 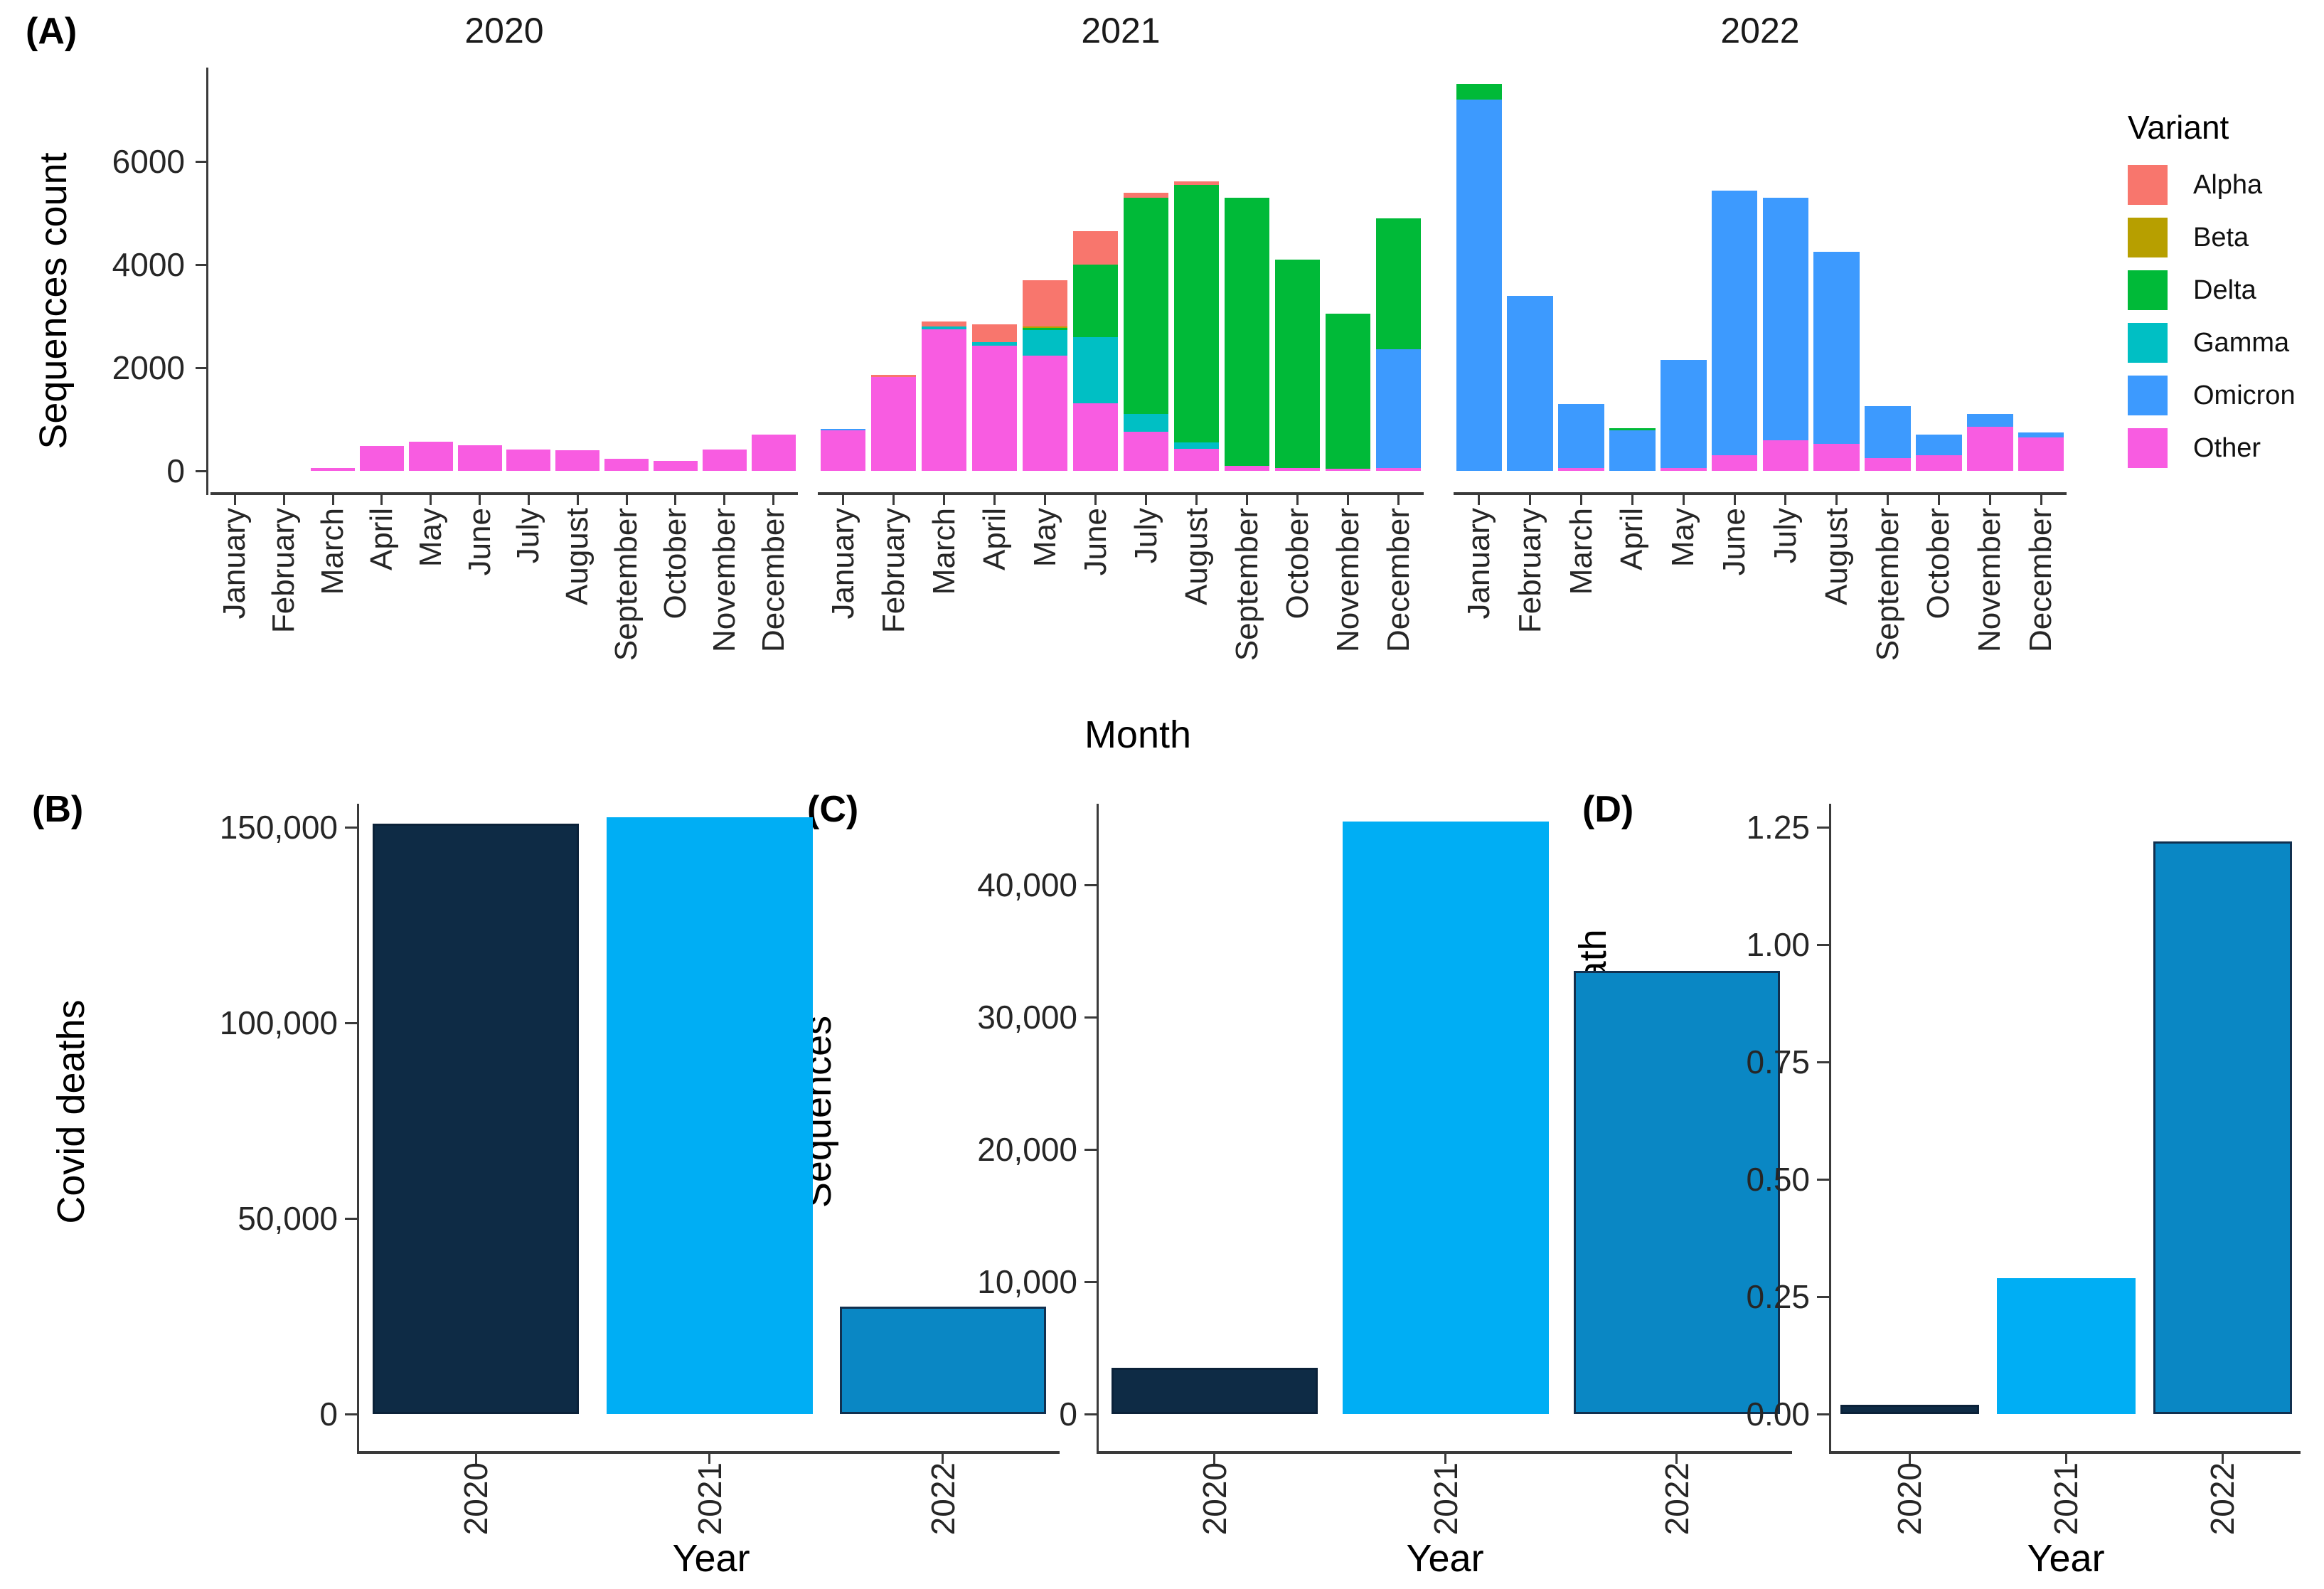 I want to click on legend-label: Gamma, so click(x=2241, y=342).